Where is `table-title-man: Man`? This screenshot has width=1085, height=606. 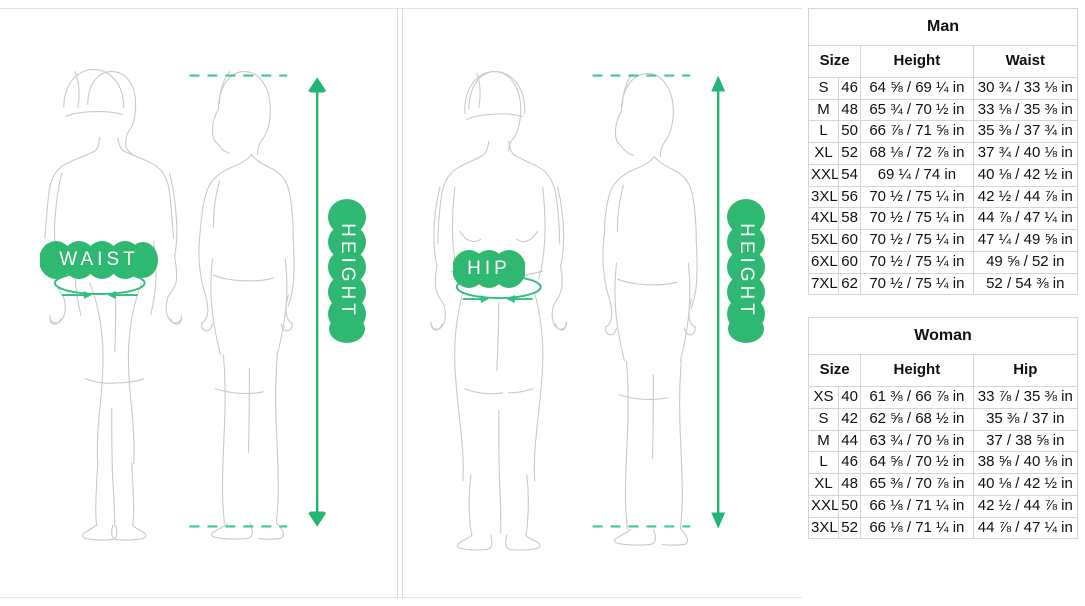
table-title-man: Man is located at coordinates (943, 27).